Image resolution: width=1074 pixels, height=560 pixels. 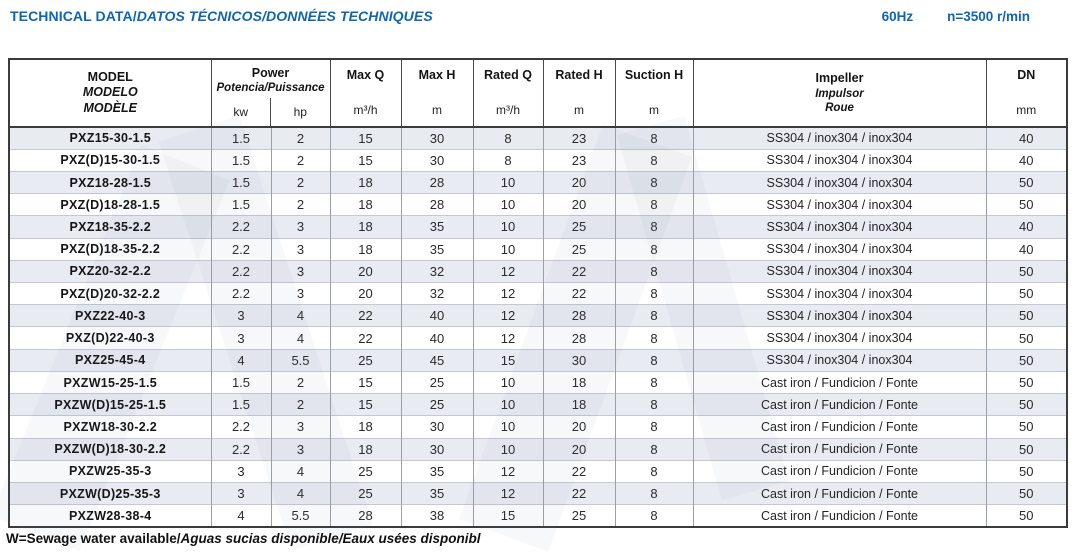 What do you see at coordinates (507, 360) in the screenshot?
I see `rated-q-cell: 15` at bounding box center [507, 360].